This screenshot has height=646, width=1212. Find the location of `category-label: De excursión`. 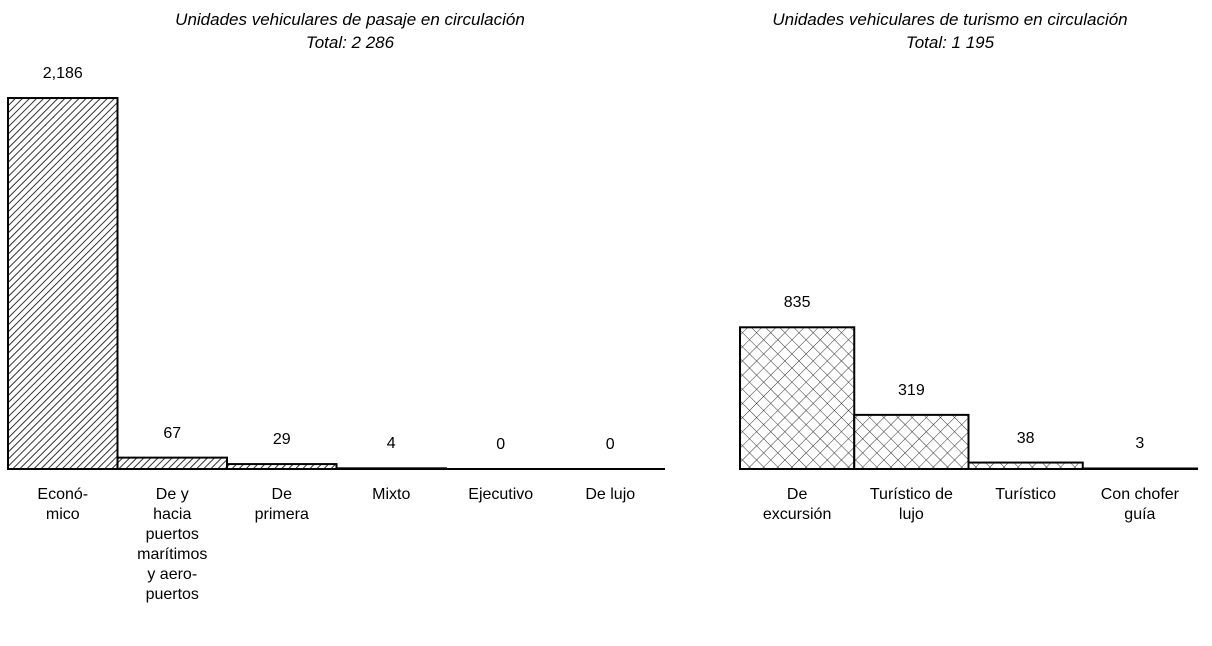

category-label: De excursión is located at coordinates (797, 504).